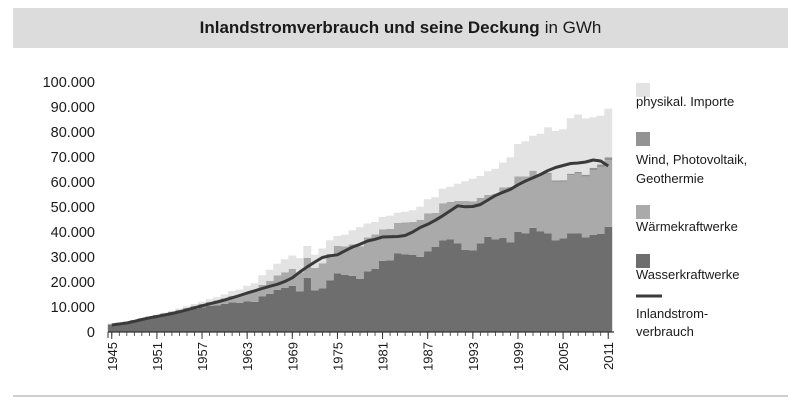 This screenshot has width=800, height=405. I want to click on x-tick-label: 1981, so click(383, 356).